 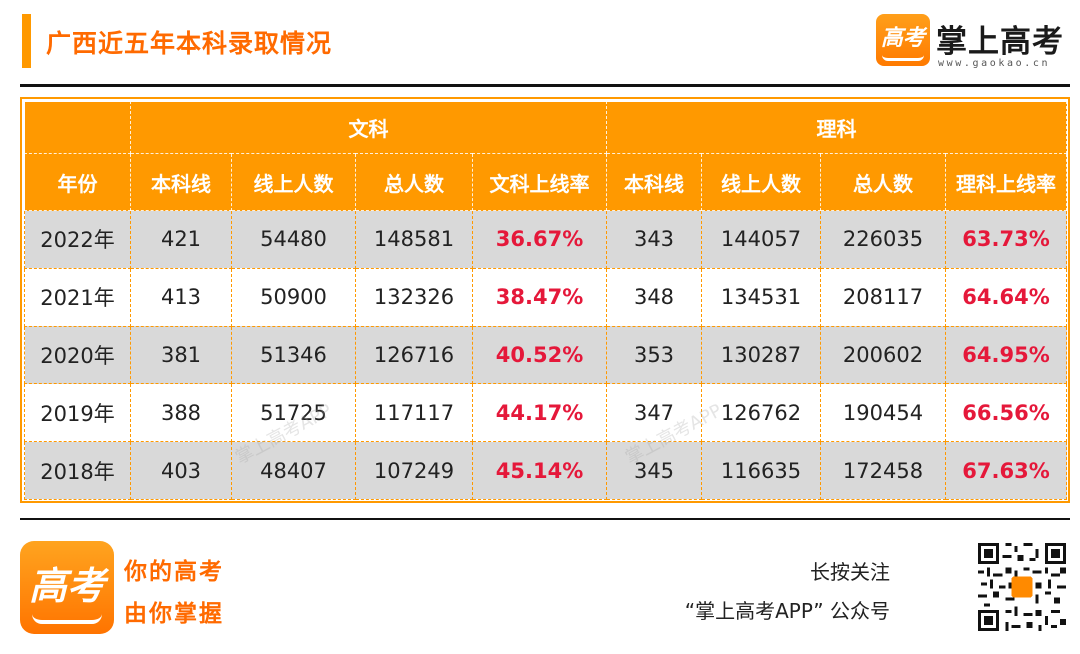 I want to click on header-divider, so click(x=545, y=85).